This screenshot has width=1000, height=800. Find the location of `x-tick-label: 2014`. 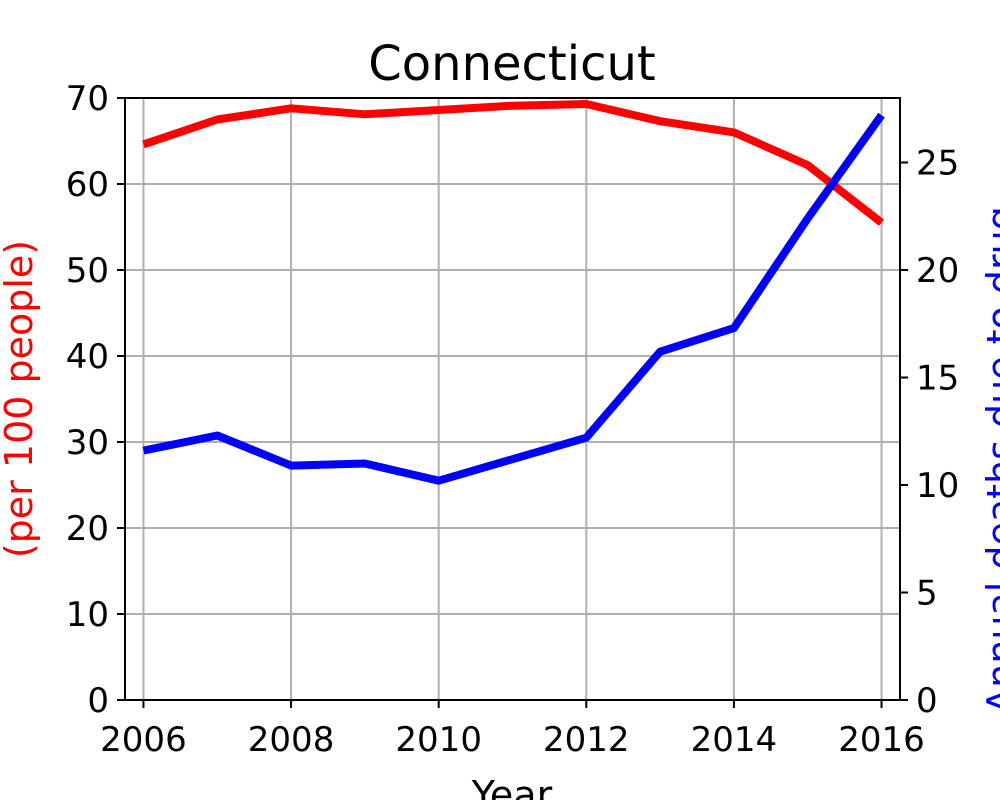

x-tick-label: 2014 is located at coordinates (734, 740).